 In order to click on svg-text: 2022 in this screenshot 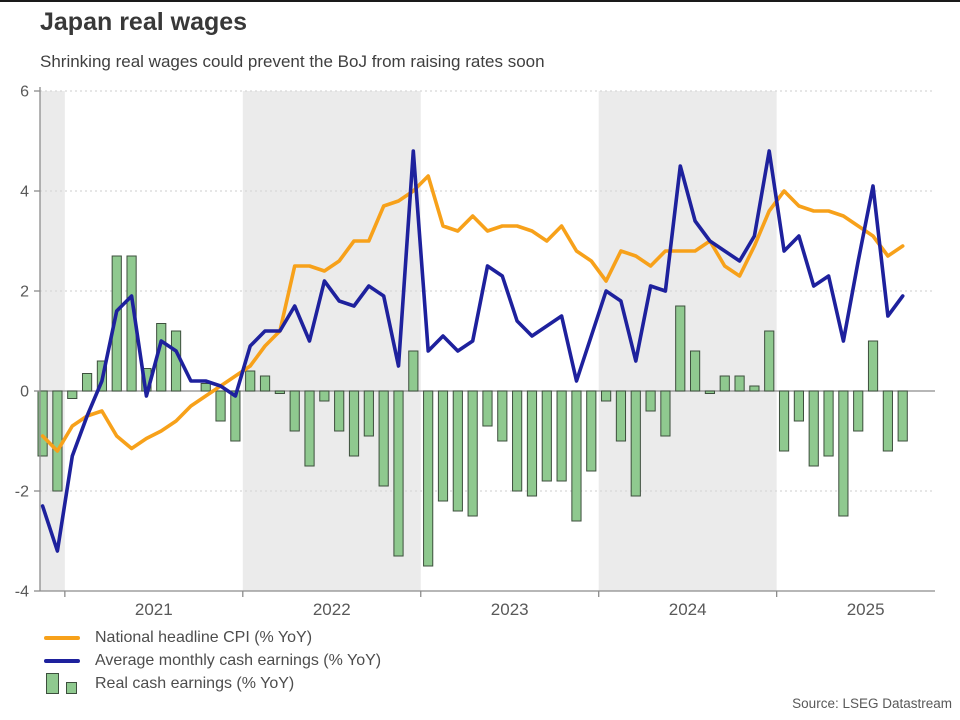, I will do `click(332, 609)`.